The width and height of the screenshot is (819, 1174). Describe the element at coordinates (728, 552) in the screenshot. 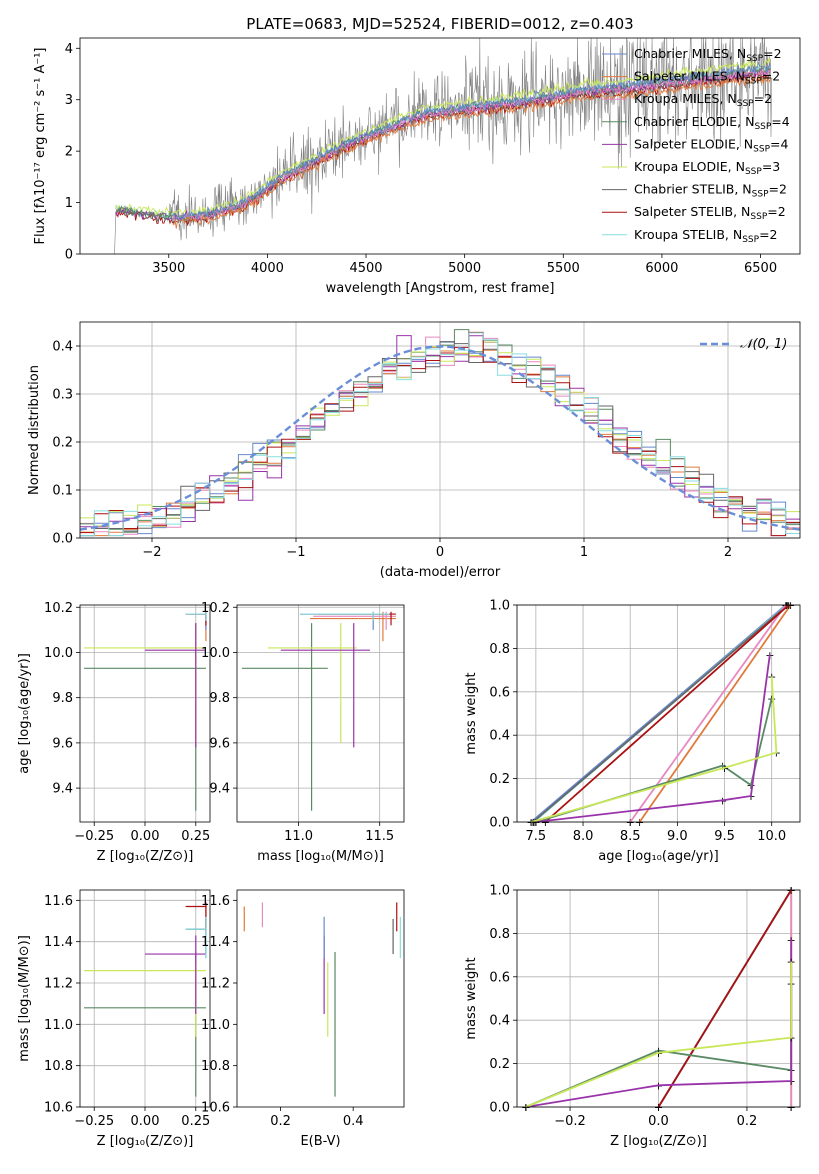

I see `x-tick-label: 2` at that location.